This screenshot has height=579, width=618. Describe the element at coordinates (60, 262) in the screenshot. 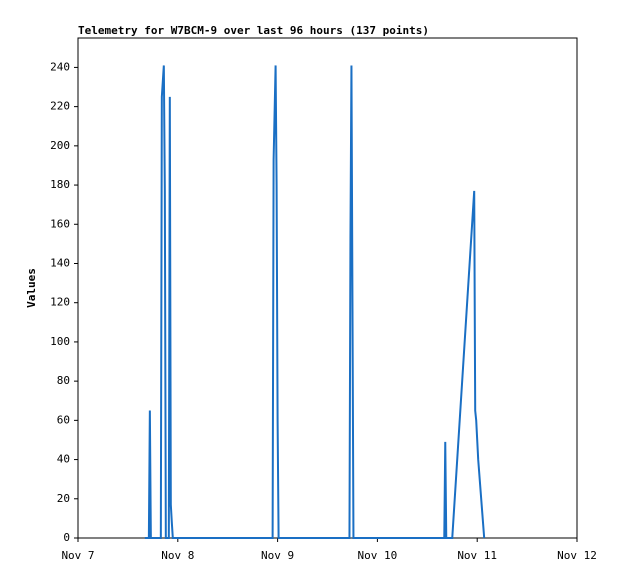

I see `y-tick-label: 140` at that location.